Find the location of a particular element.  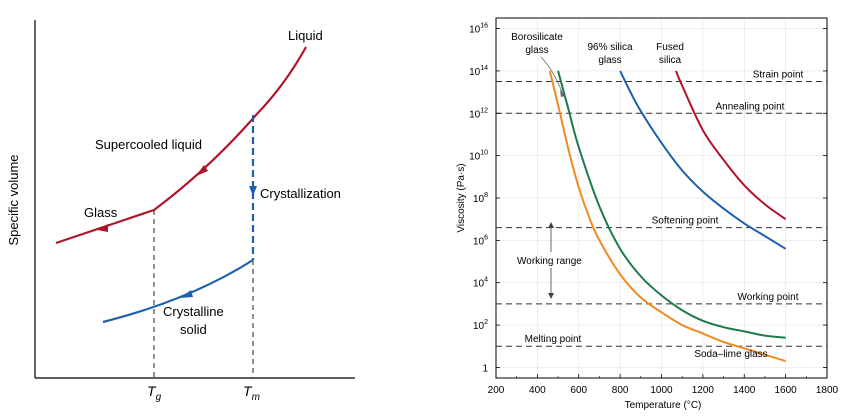

tm-main: T is located at coordinates (248, 391).